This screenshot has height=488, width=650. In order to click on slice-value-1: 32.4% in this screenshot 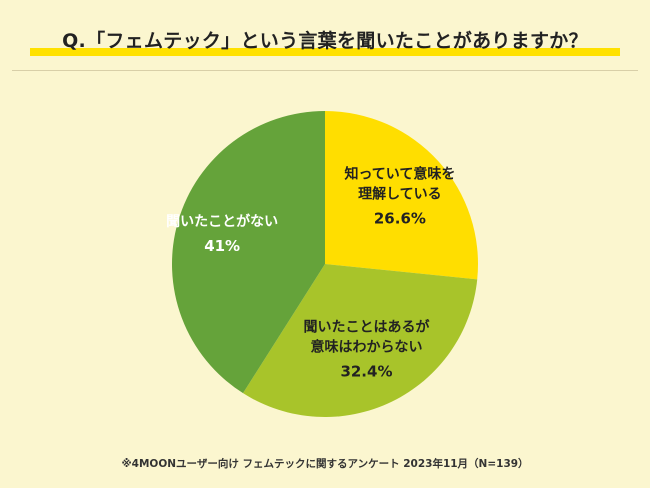, I will do `click(366, 371)`.